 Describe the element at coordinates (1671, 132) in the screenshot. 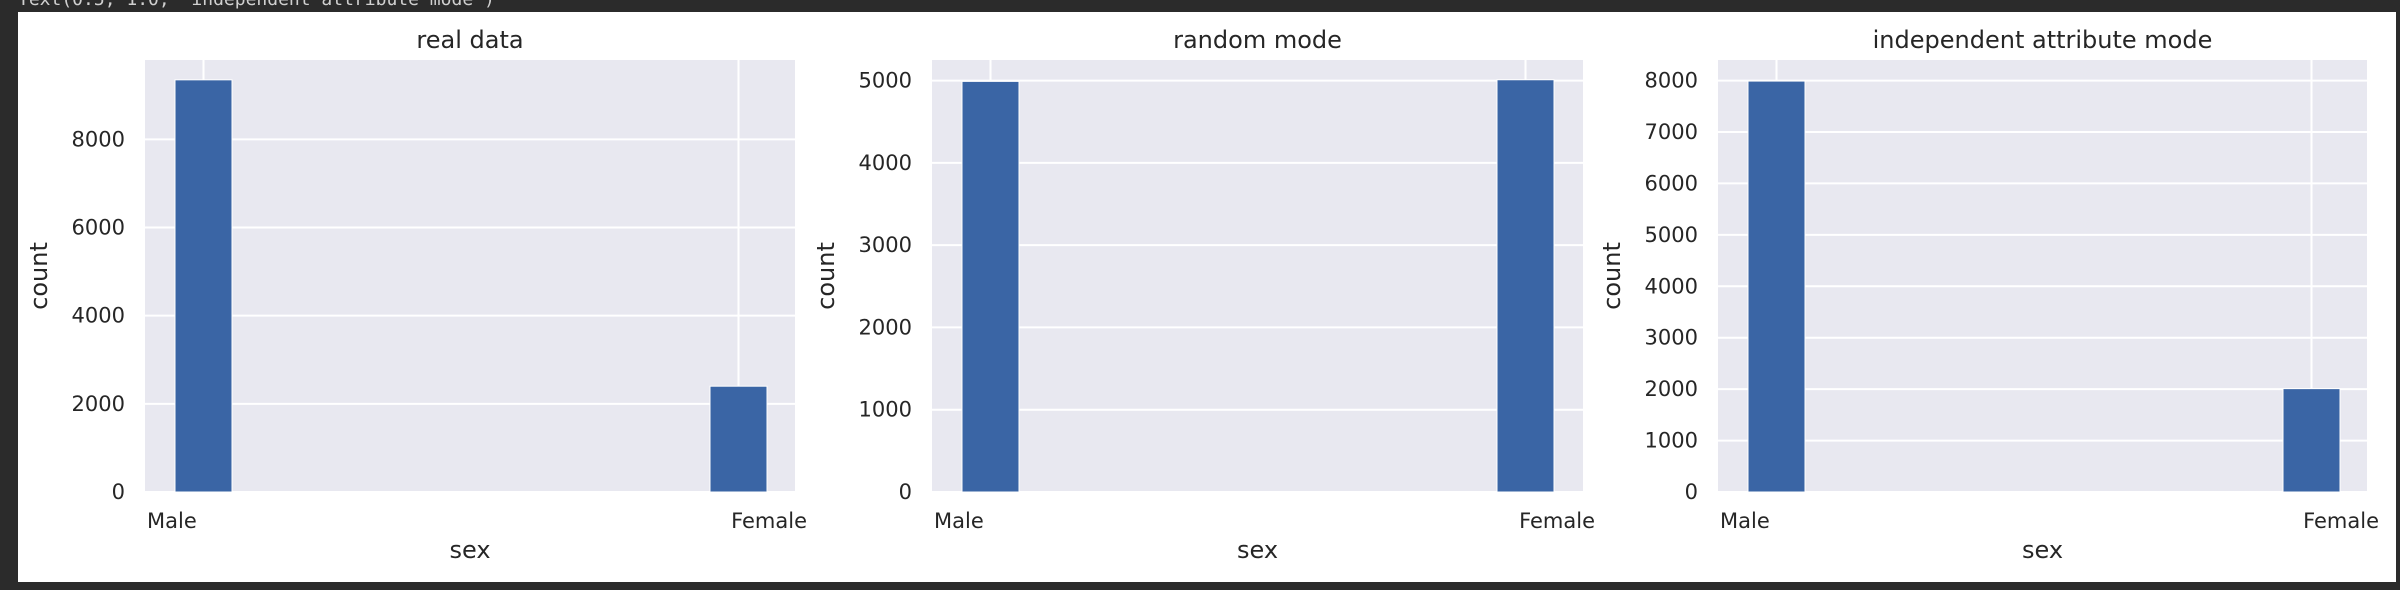

I see `y-tick-label: 7000` at that location.